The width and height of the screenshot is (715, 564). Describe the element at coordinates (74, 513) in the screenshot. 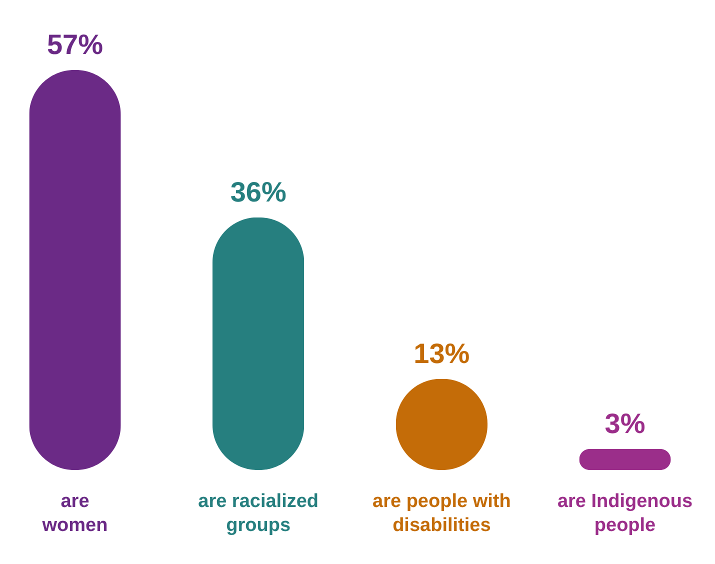

I see `x-tick-label: are women` at that location.